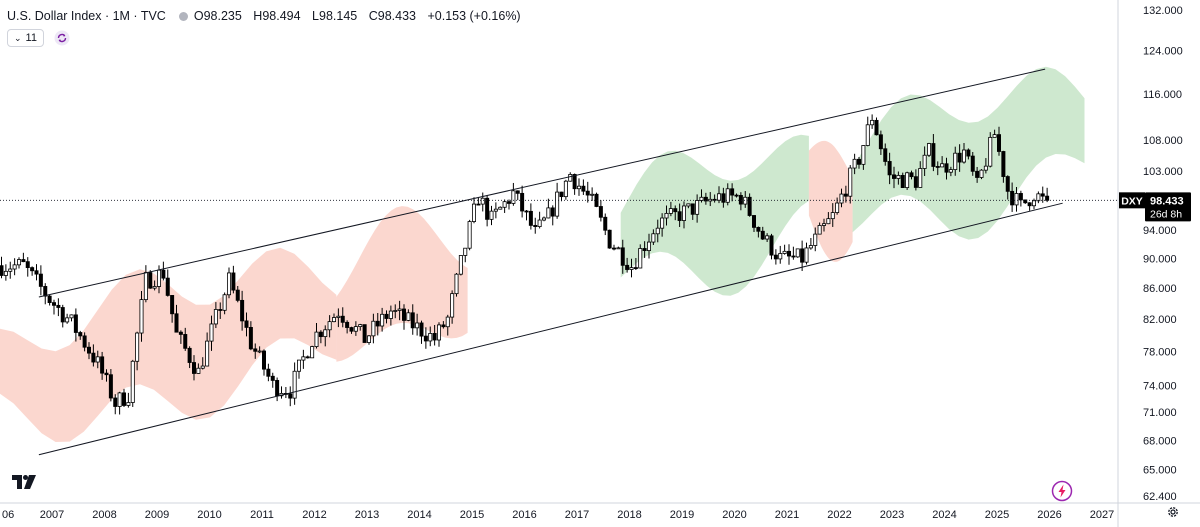  What do you see at coordinates (183, 16) in the screenshot?
I see `market-status-icon` at bounding box center [183, 16].